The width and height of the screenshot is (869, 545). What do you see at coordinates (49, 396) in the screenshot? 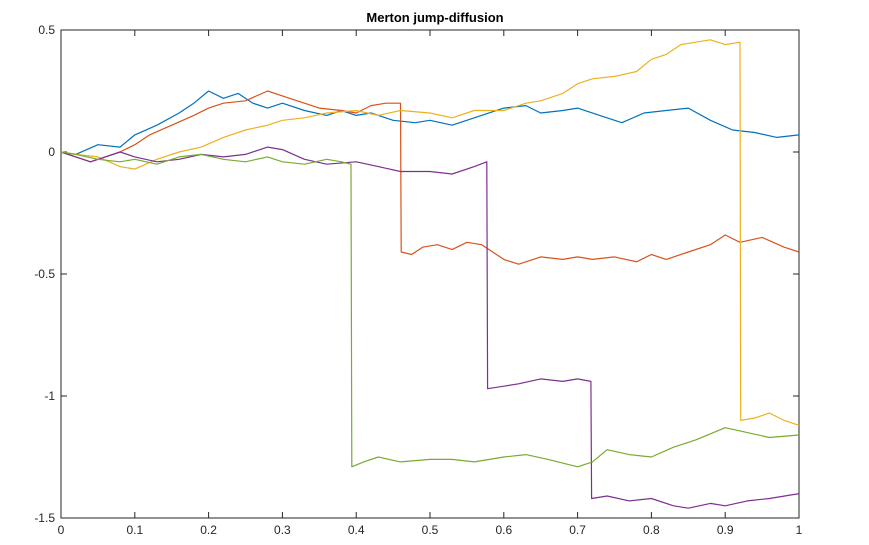
I see `y-tick-label: -1` at bounding box center [49, 396].